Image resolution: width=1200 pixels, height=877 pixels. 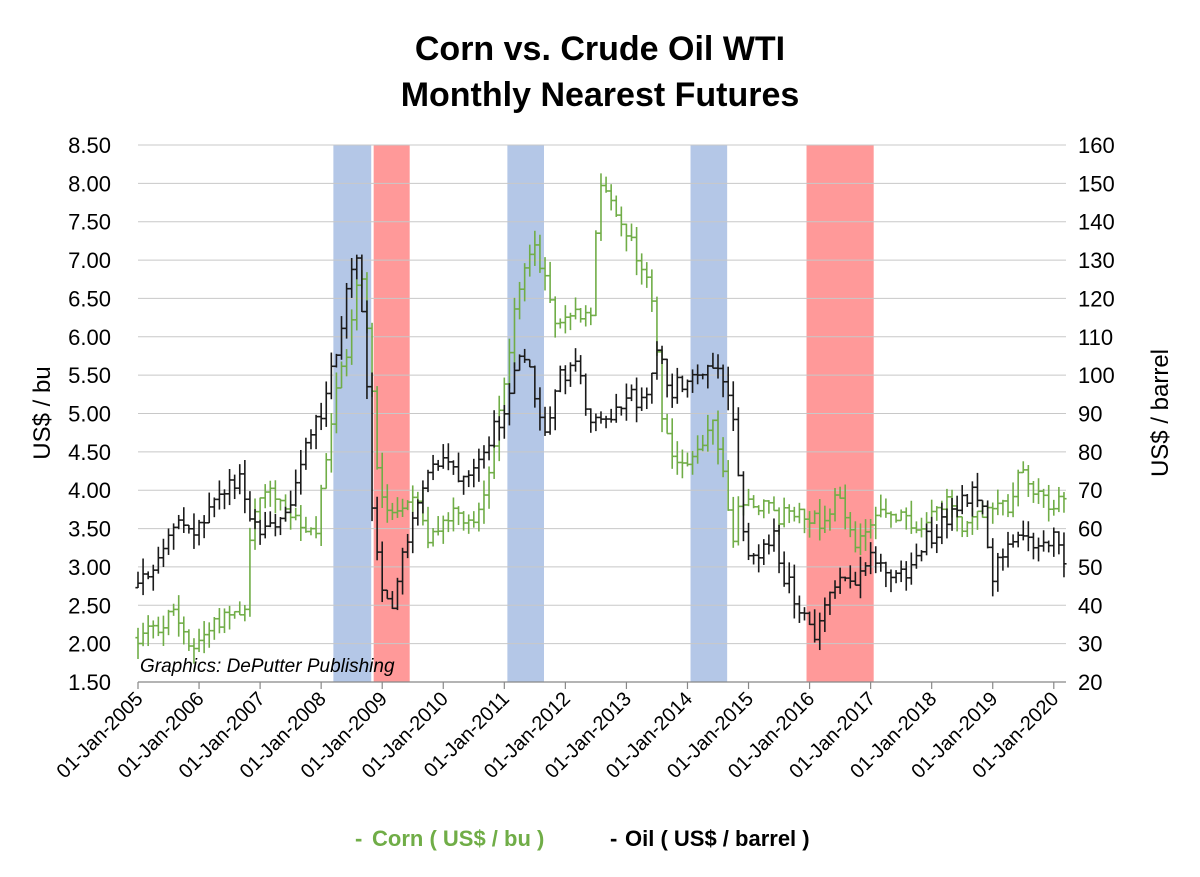 I want to click on y-right-tick-label: 110, so click(x=1095, y=337).